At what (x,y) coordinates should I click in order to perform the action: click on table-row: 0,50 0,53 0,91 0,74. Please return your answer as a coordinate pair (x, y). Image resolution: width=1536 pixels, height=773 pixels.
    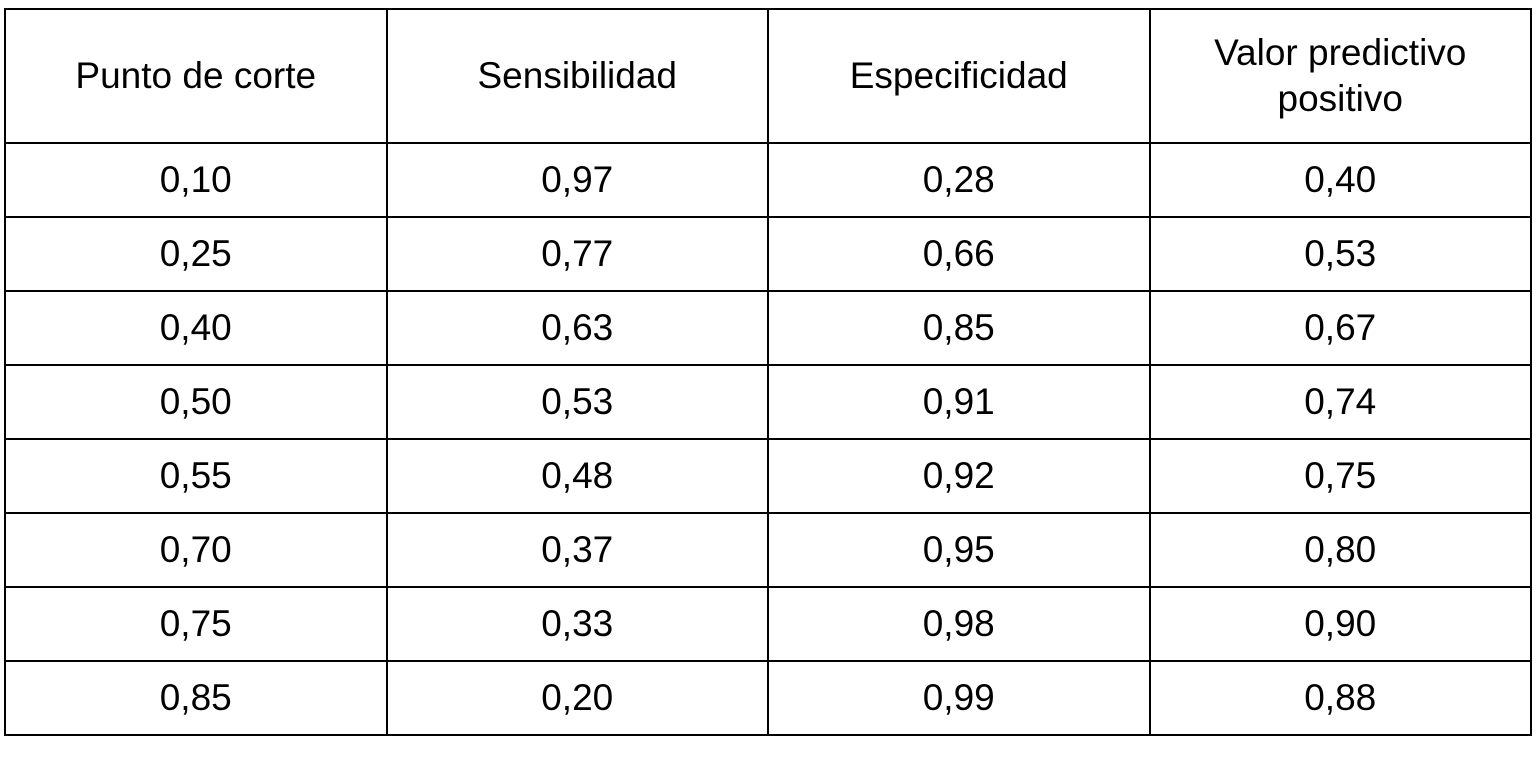
    Looking at the image, I should click on (768, 402).